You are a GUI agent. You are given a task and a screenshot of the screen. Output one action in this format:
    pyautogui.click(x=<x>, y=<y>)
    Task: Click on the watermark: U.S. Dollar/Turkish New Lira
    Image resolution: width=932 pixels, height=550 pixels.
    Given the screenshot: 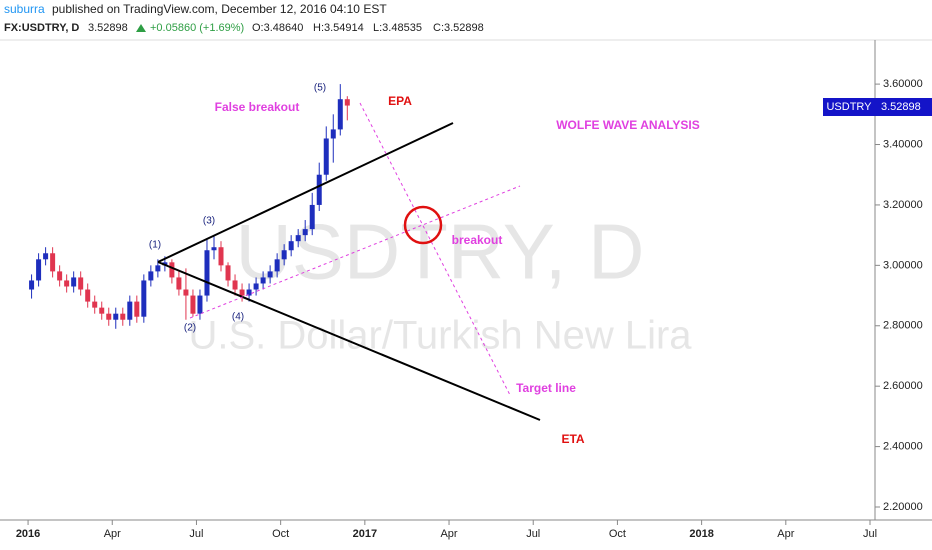 What is the action you would take?
    pyautogui.click(x=440, y=336)
    